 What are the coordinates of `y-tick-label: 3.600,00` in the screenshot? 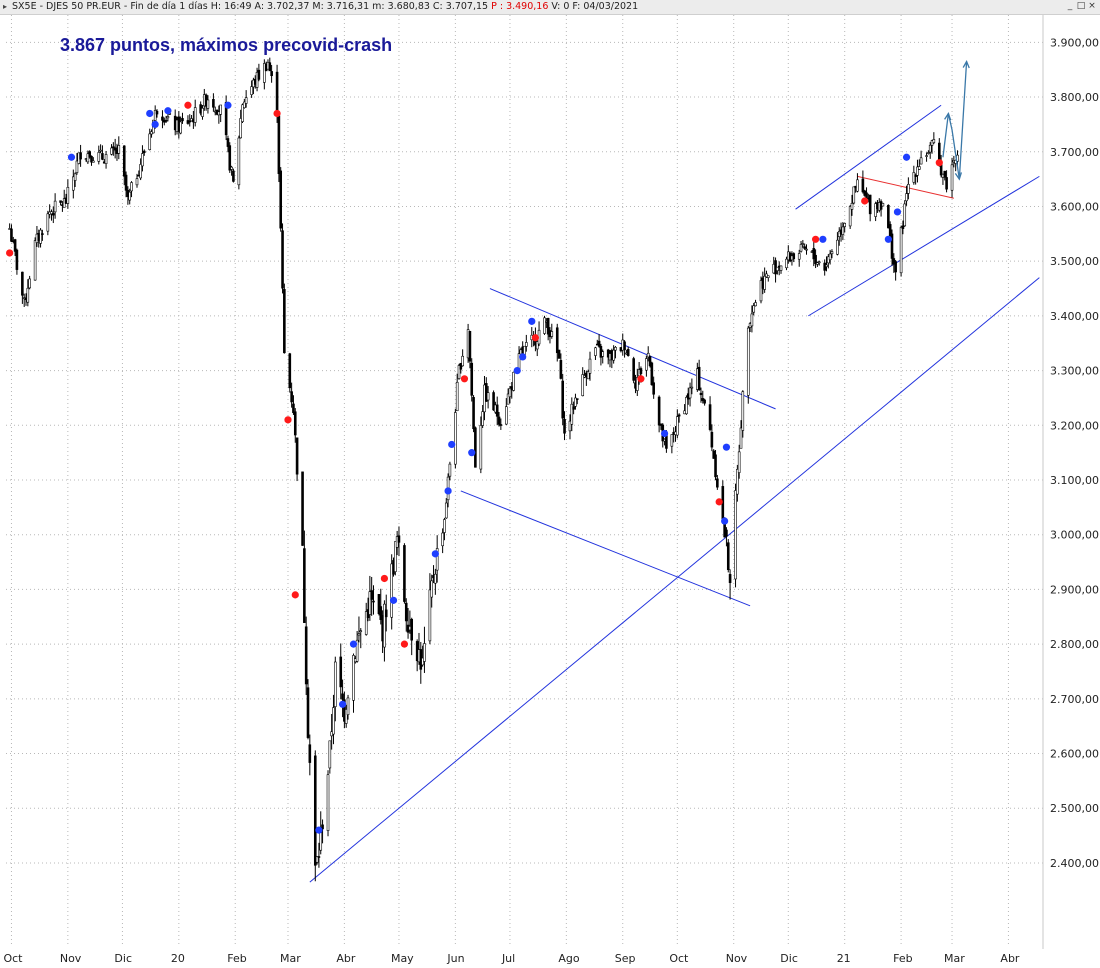 It's located at (1074, 206).